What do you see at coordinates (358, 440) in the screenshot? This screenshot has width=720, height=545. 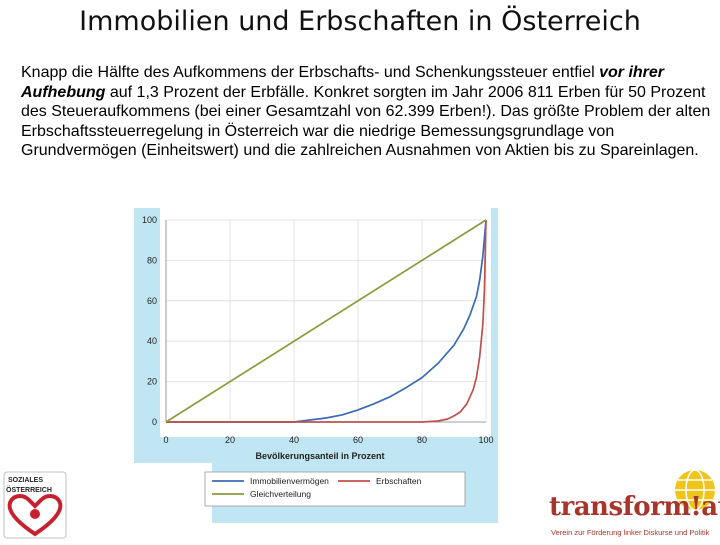 I see `x-tick-label: 60` at bounding box center [358, 440].